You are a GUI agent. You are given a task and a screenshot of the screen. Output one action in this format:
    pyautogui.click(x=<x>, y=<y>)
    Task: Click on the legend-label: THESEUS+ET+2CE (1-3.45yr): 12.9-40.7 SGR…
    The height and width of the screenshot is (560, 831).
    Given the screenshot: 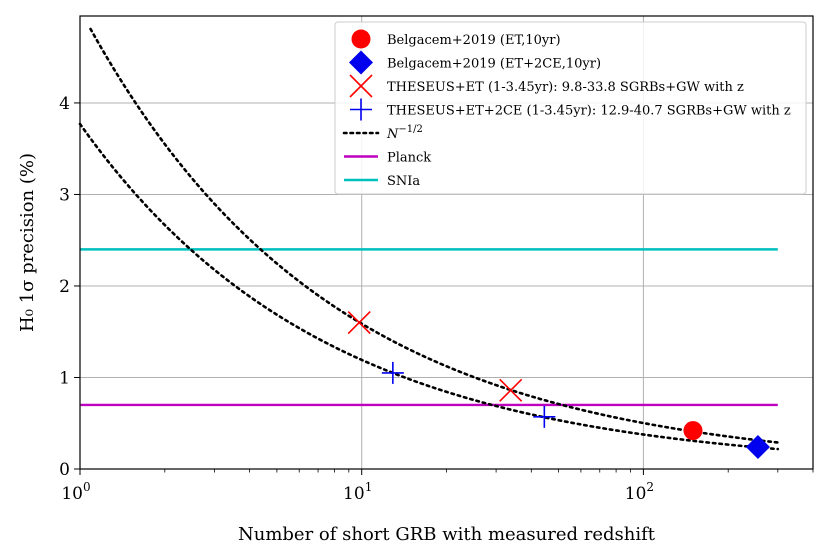 What is the action you would take?
    pyautogui.click(x=589, y=111)
    